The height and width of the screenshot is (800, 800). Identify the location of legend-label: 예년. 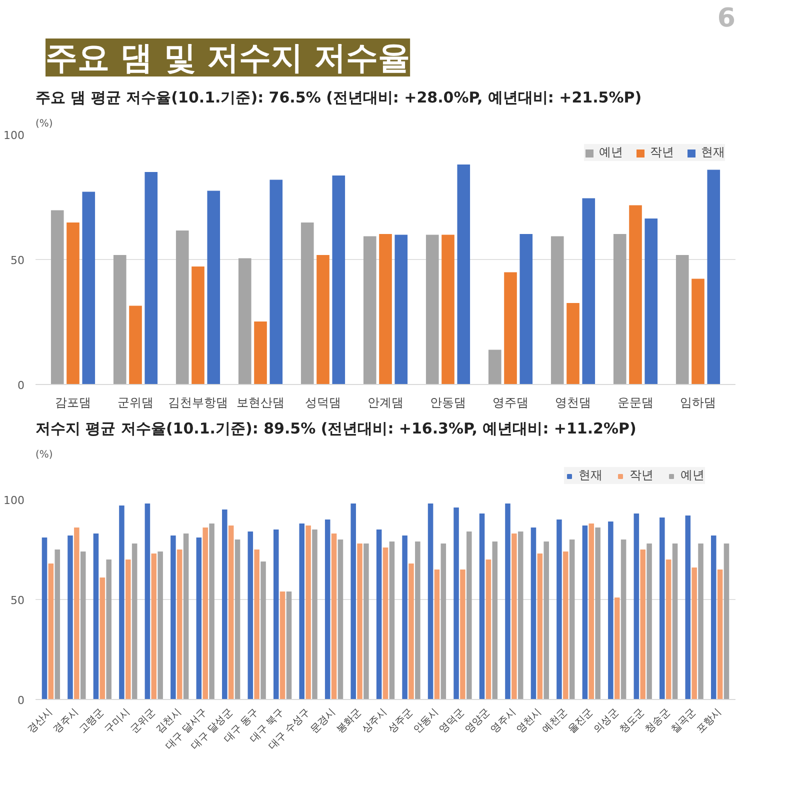
(692, 475).